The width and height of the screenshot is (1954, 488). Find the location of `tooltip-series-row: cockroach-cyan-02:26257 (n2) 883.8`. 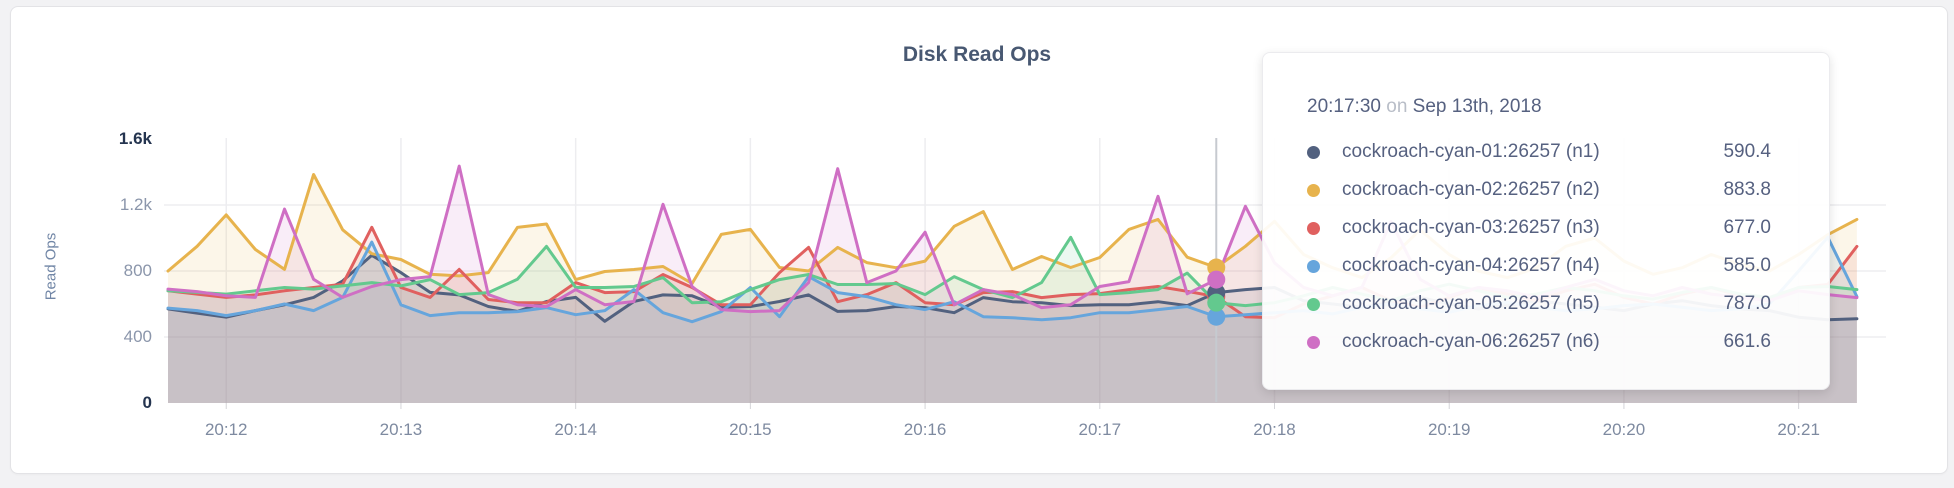

tooltip-series-row: cockroach-cyan-02:26257 (n2) 883.8 is located at coordinates (1539, 190).